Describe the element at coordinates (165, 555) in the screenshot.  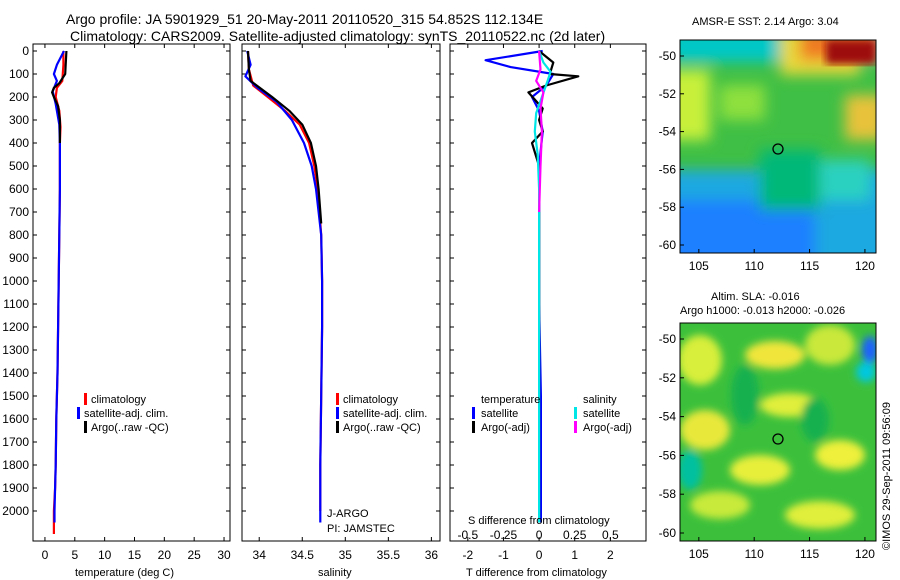
I see `x-tick-label: 20` at that location.